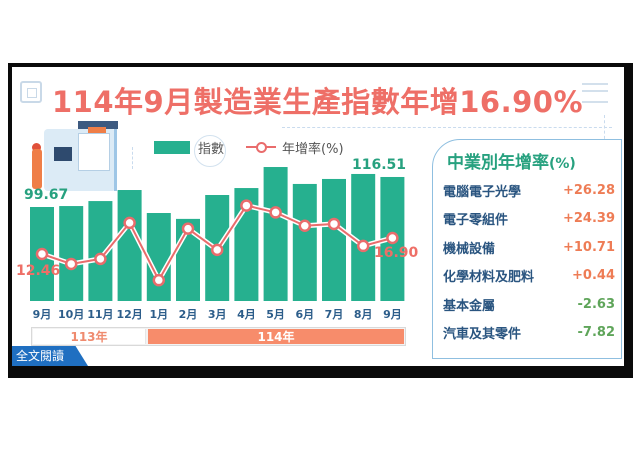 This screenshot has height=460, width=640. I want to click on page-title: 114年9月製造業生產指數年增16.90%, so click(317, 102).